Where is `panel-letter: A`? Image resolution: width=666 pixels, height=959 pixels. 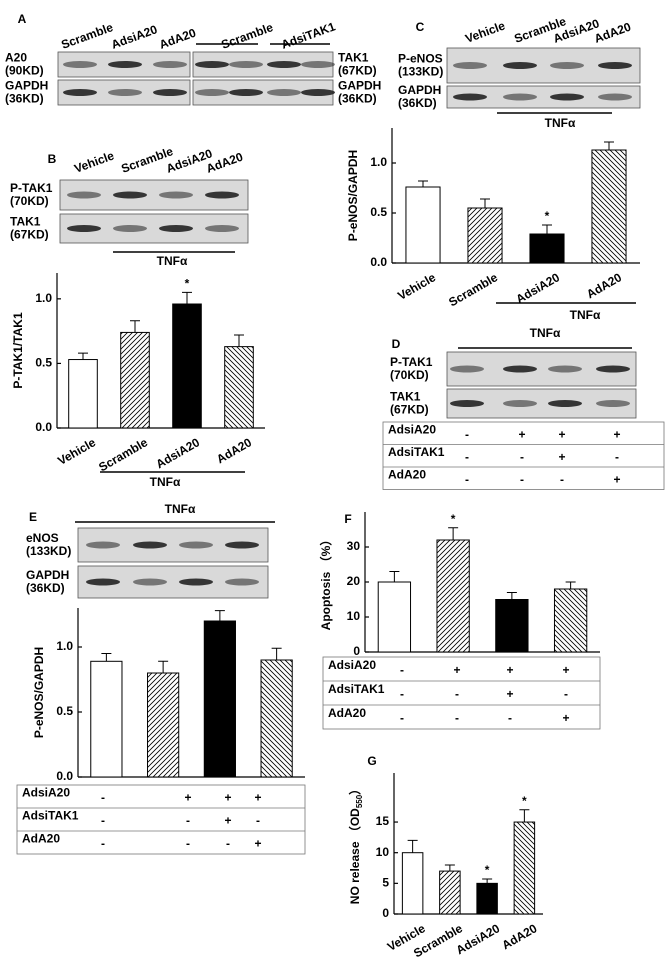
panel-letter: A is located at coordinates (22, 19).